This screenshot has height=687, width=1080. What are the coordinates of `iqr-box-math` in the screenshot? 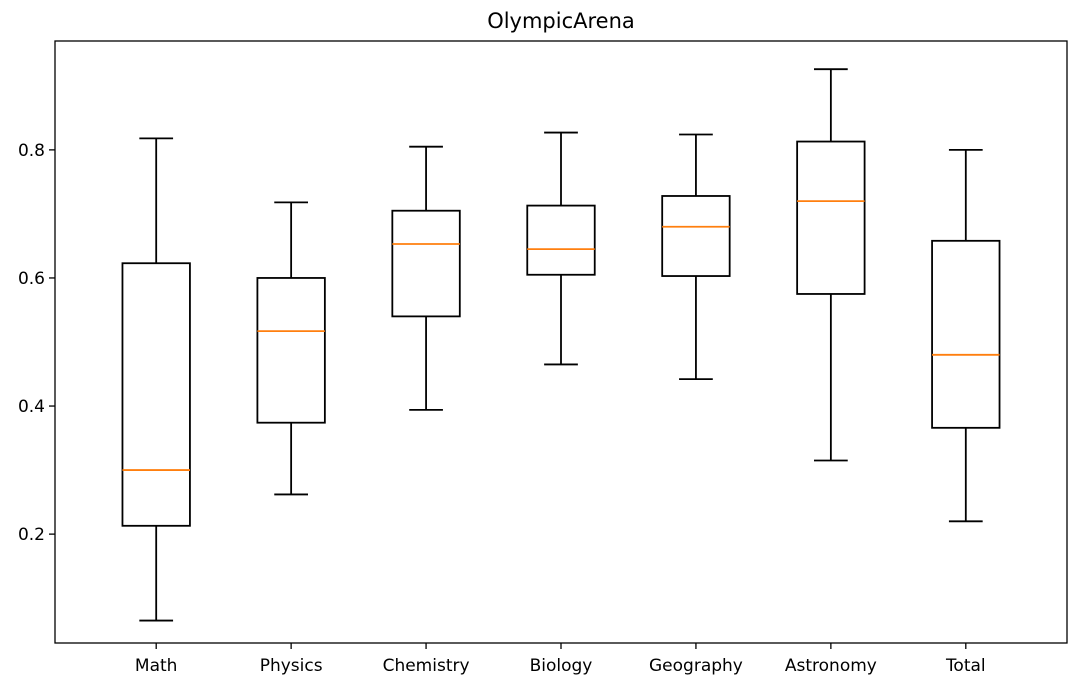 It's located at (156, 394).